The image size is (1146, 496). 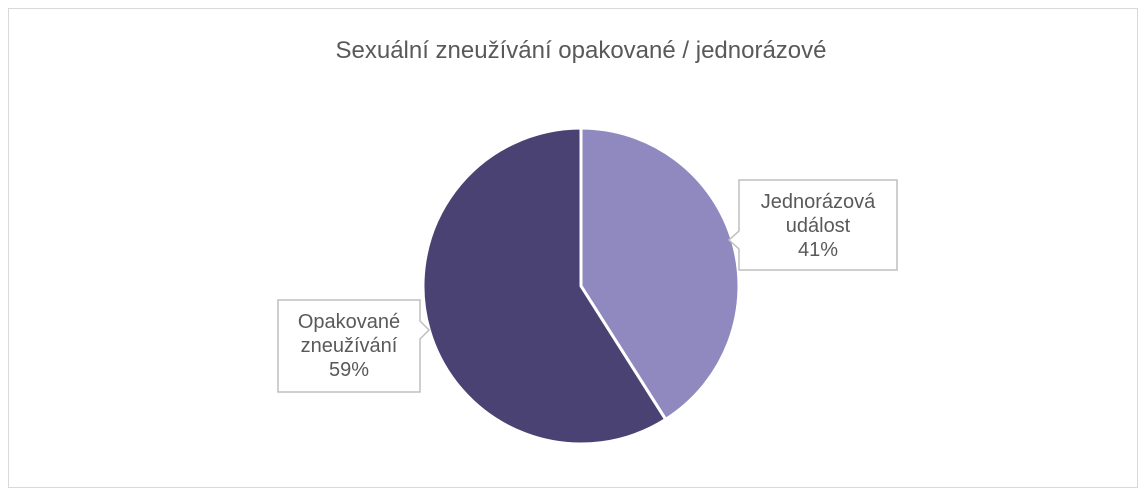 I want to click on category-label: Opakované zneužívání, so click(x=349, y=334).